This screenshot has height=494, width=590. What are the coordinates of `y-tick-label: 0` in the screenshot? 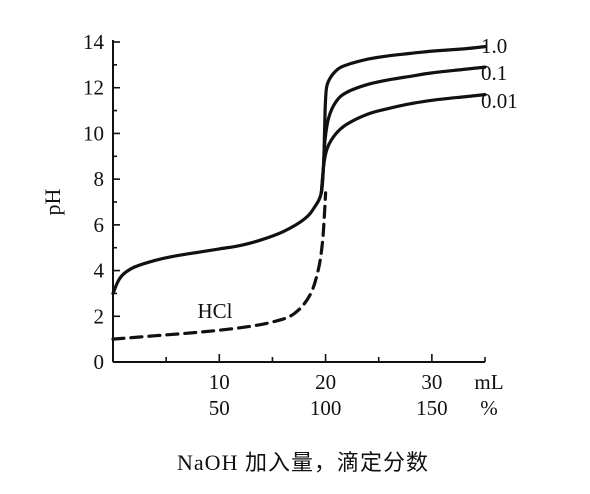 It's located at (99, 362).